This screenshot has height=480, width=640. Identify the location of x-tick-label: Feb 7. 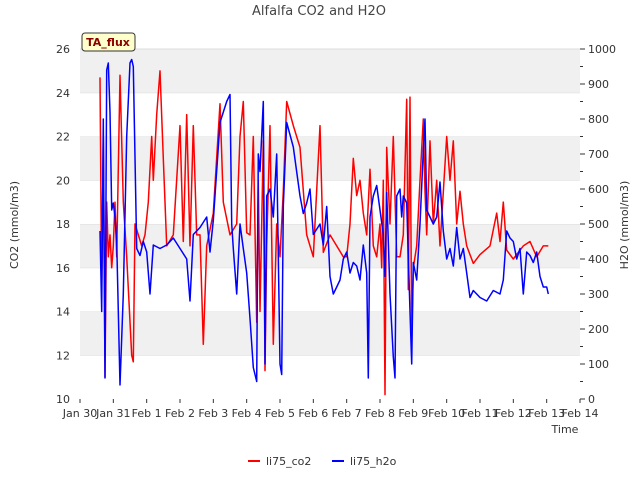
(347, 413).